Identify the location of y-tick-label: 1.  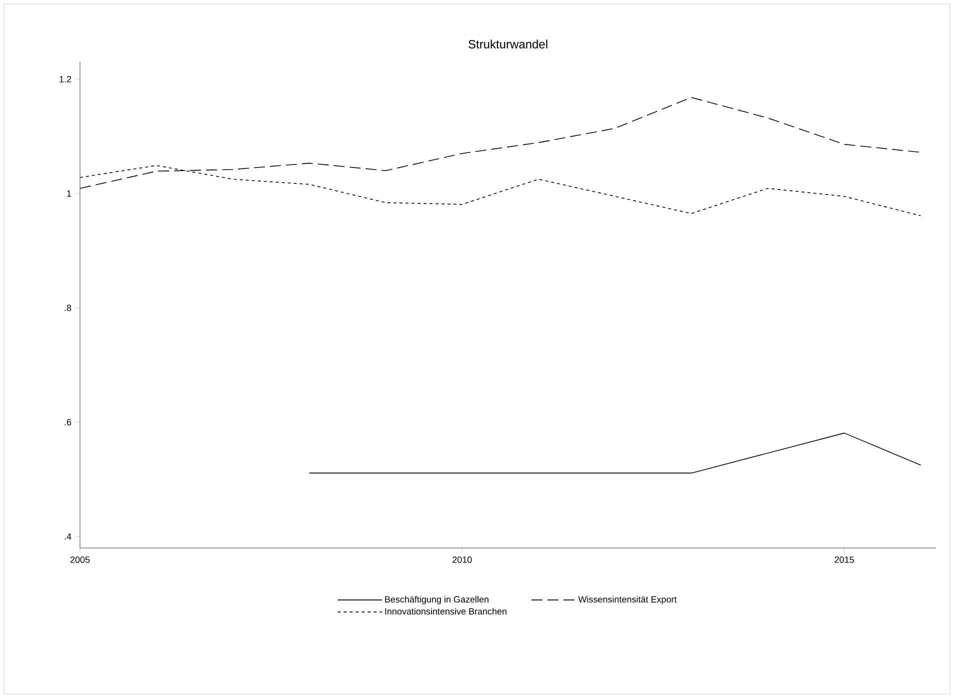
(69, 193).